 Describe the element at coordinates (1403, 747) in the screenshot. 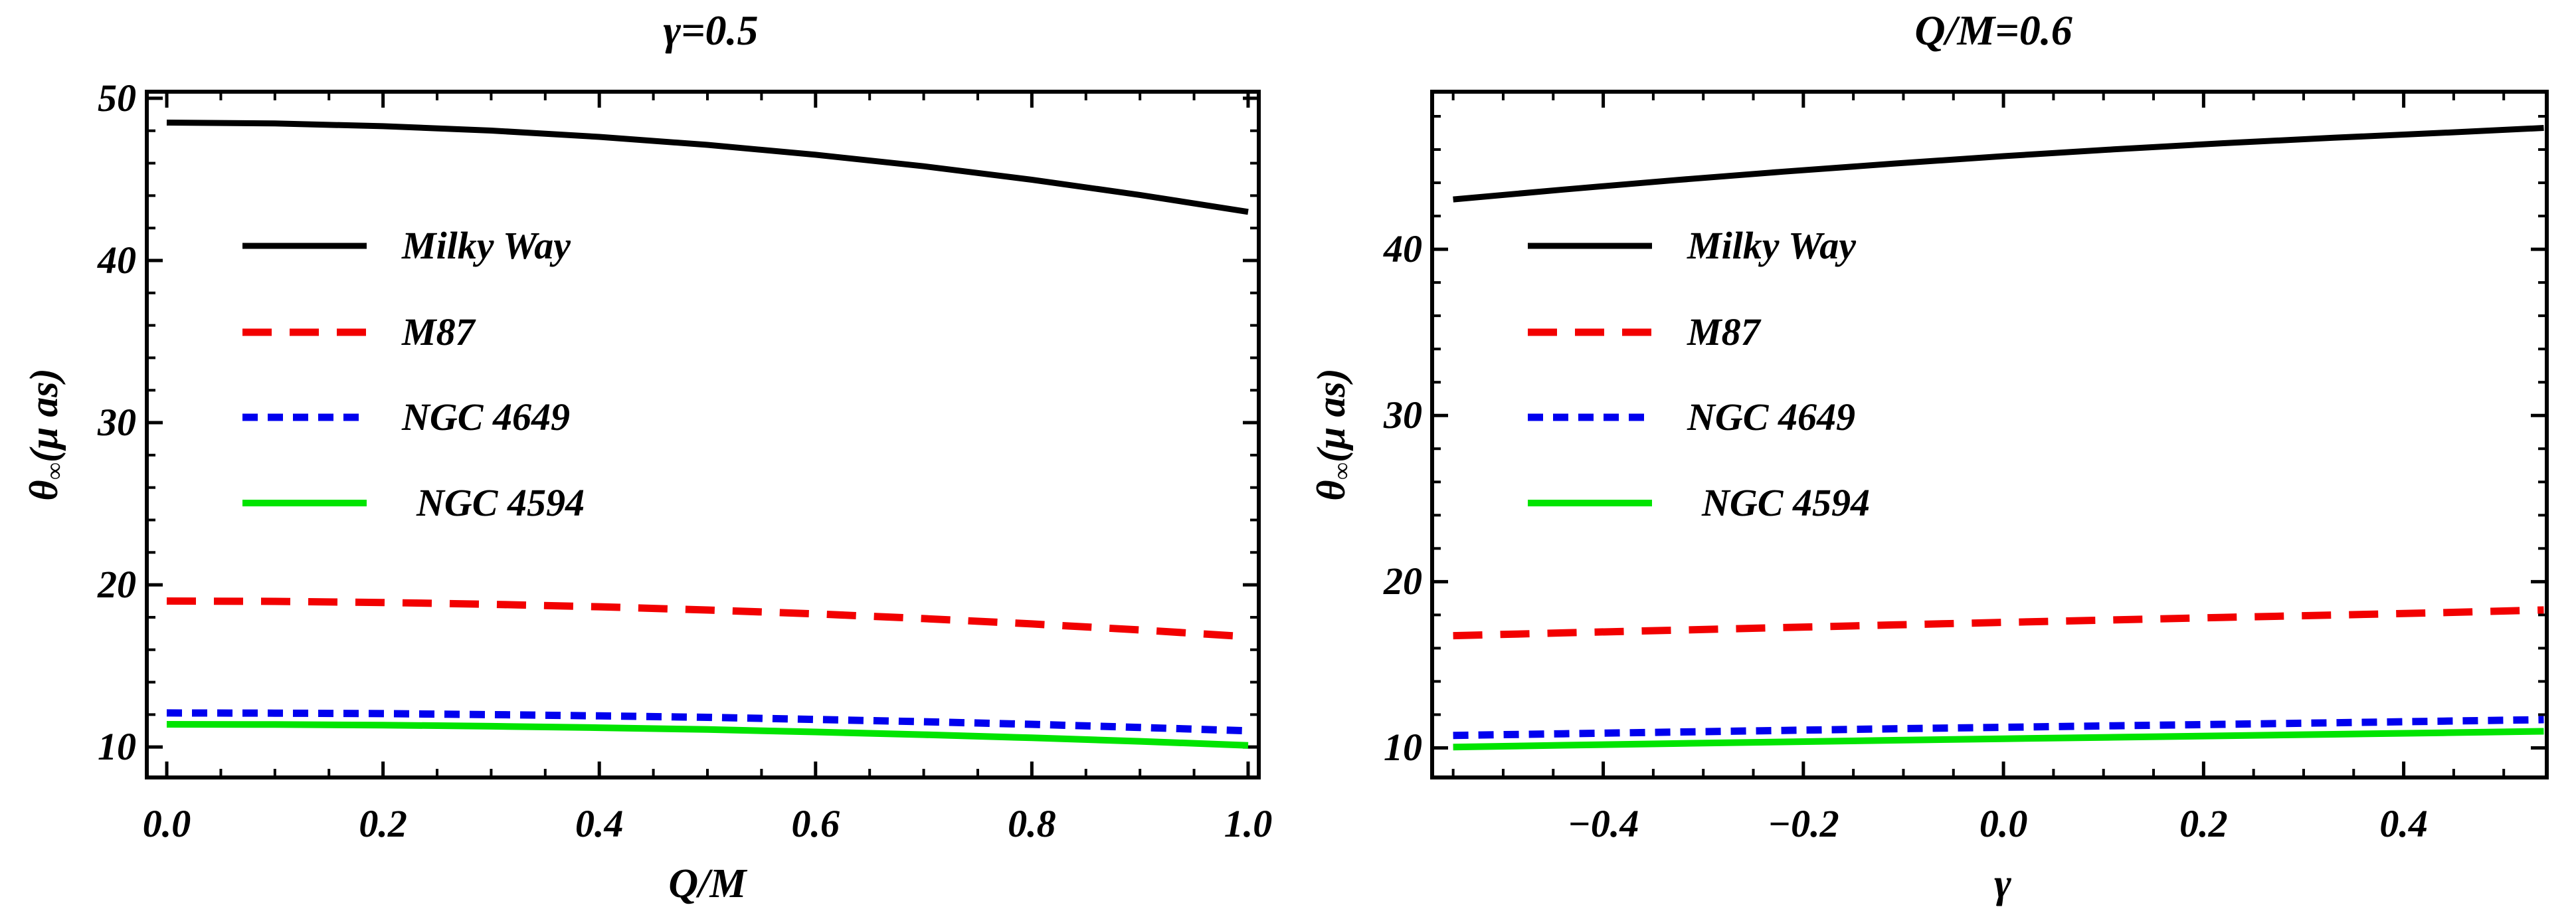

I see `right-y-tick-label: 10` at that location.